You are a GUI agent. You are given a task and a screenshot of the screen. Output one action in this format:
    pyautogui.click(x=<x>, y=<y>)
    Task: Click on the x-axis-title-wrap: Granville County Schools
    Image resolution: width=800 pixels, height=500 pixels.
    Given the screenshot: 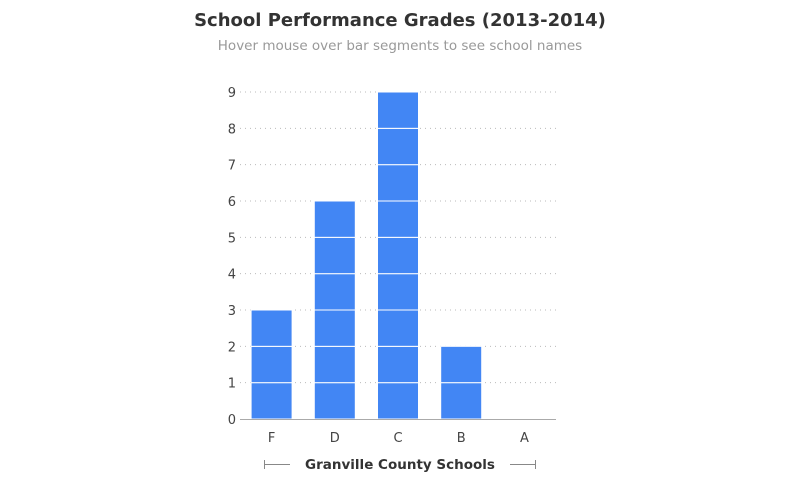 What is the action you would take?
    pyautogui.click(x=400, y=463)
    